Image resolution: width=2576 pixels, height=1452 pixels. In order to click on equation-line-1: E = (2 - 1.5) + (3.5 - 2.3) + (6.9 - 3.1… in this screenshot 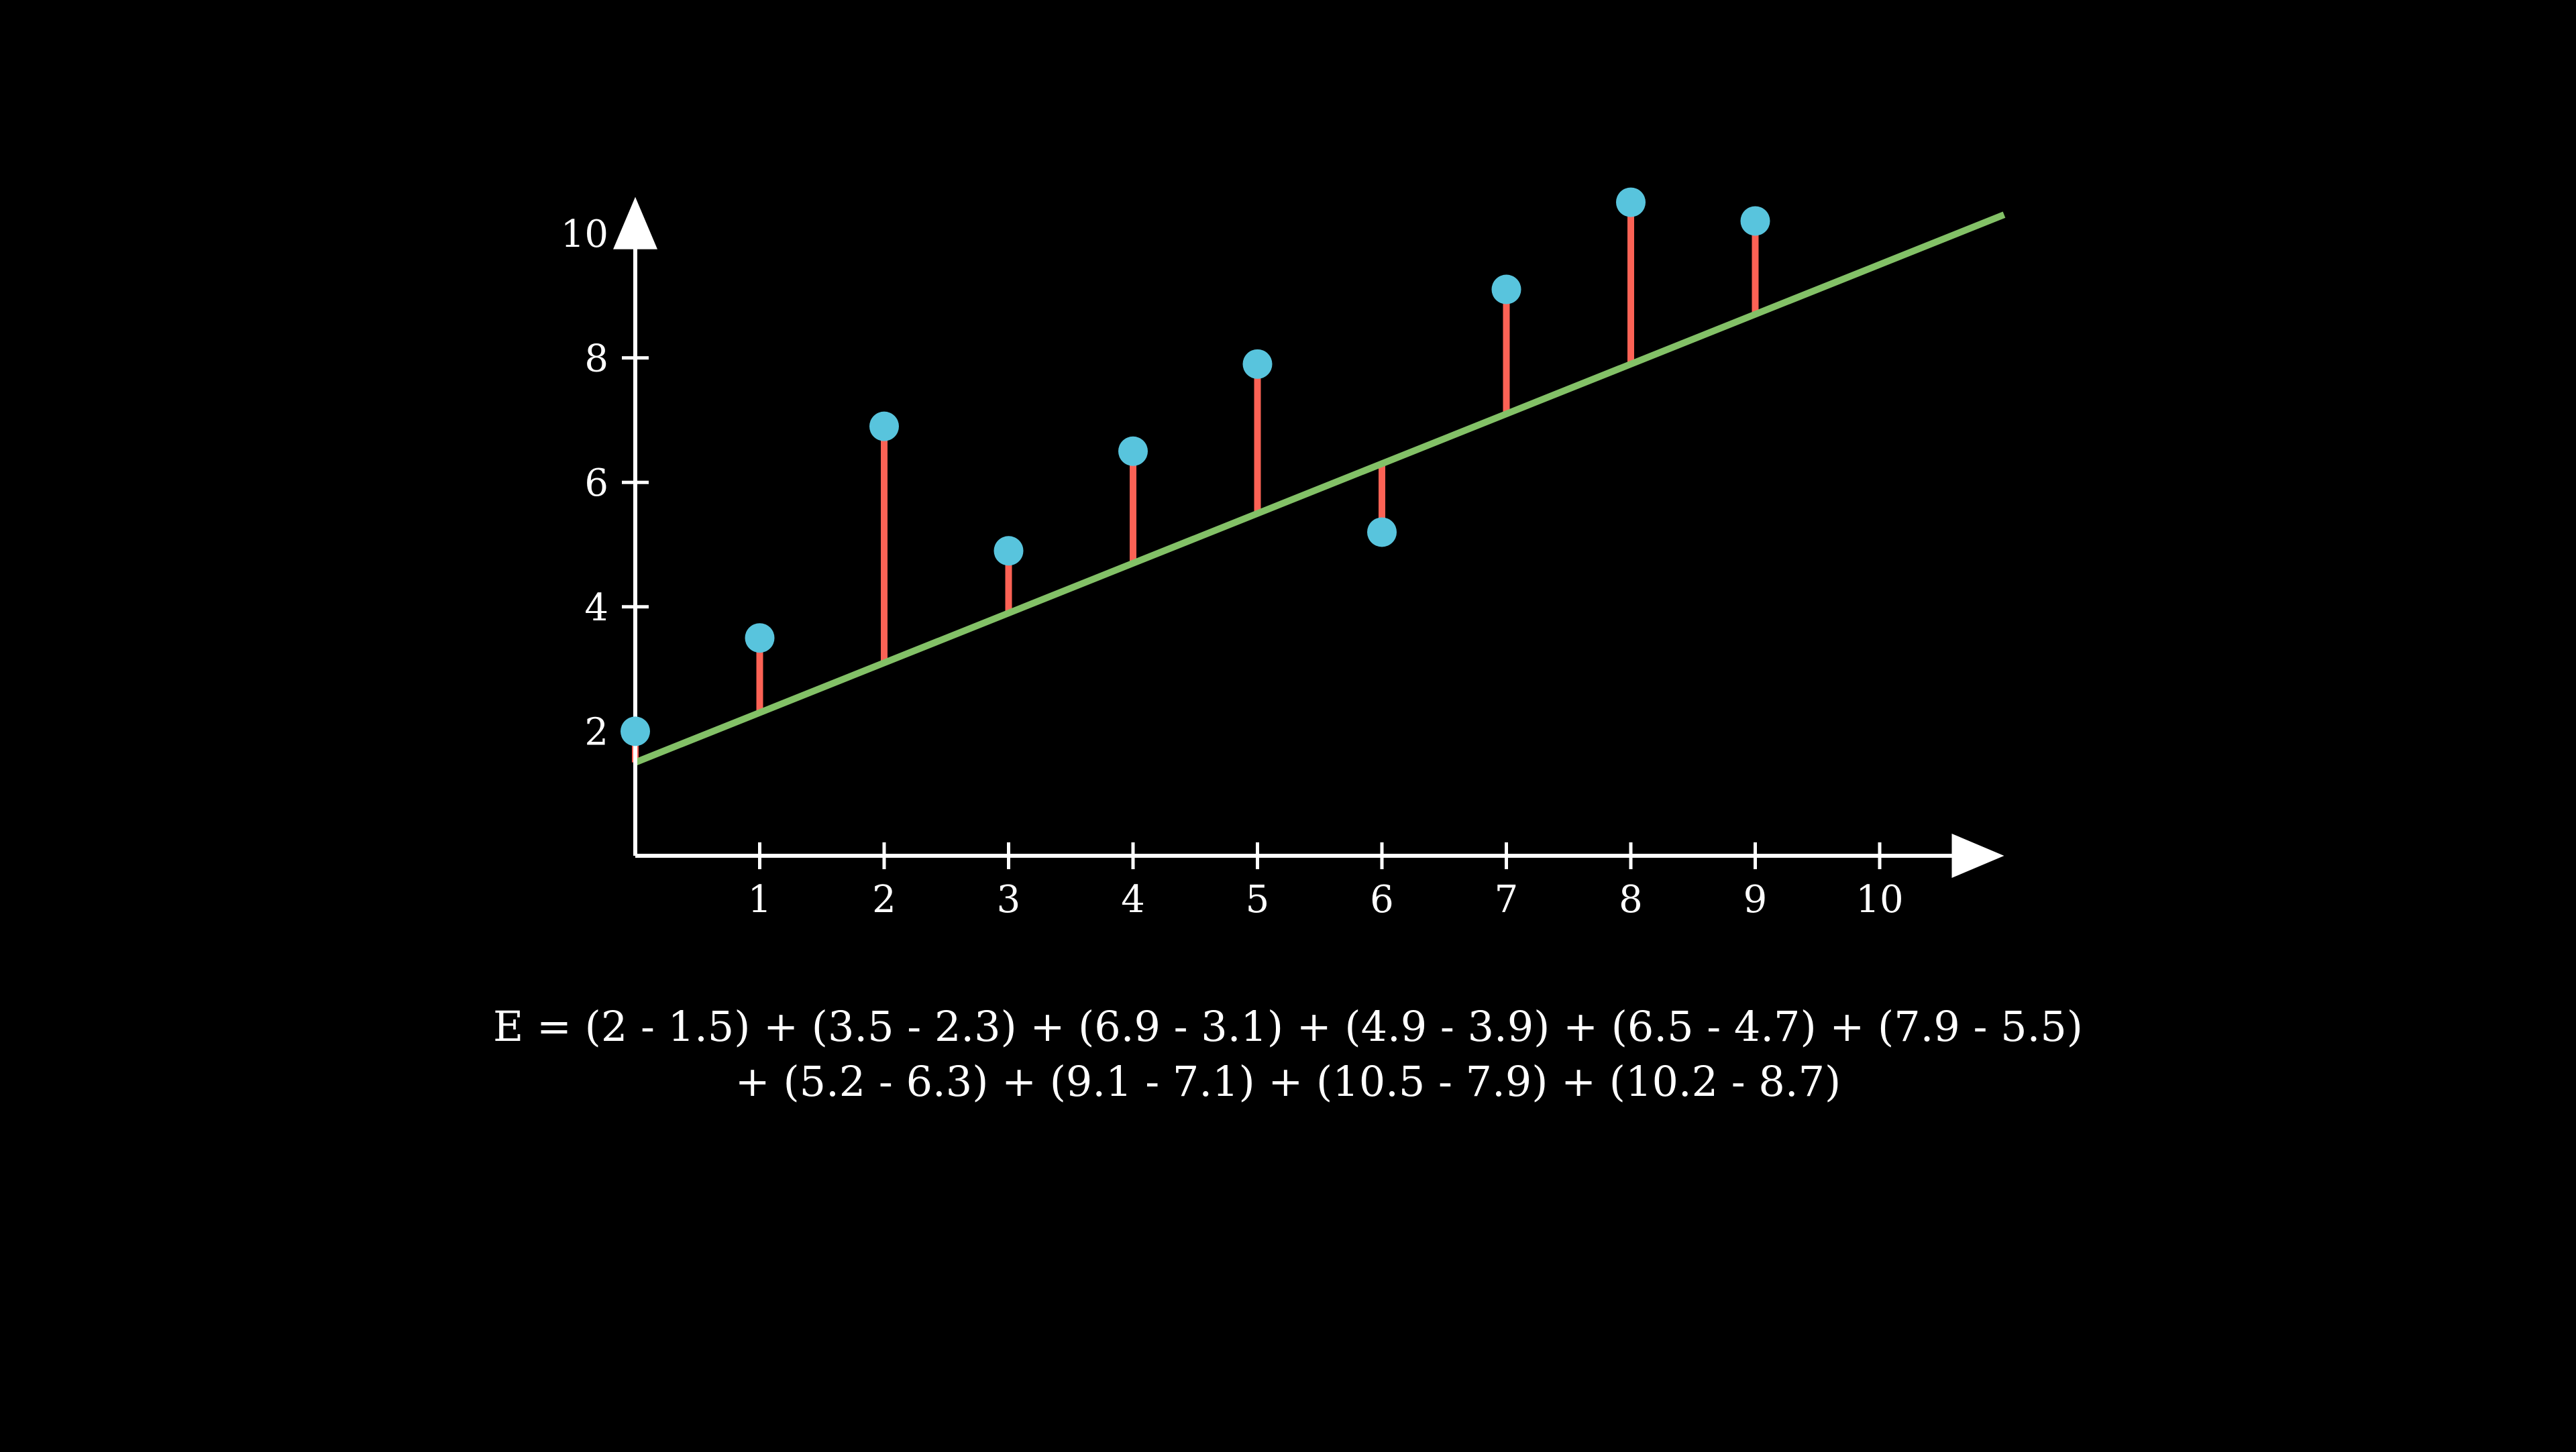, I will do `click(1288, 1026)`.